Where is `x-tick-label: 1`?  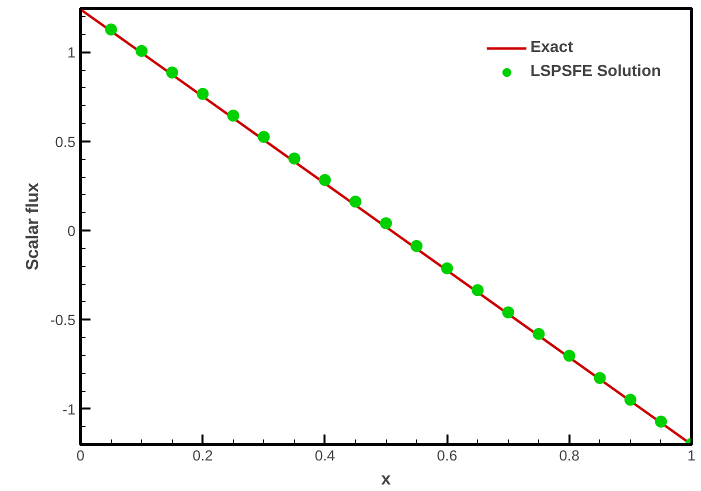 x-tick-label: 1 is located at coordinates (691, 456).